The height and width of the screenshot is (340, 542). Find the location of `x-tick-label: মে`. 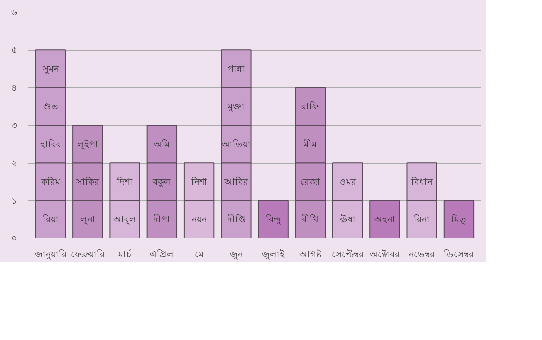

x-tick-label: মে is located at coordinates (199, 255).